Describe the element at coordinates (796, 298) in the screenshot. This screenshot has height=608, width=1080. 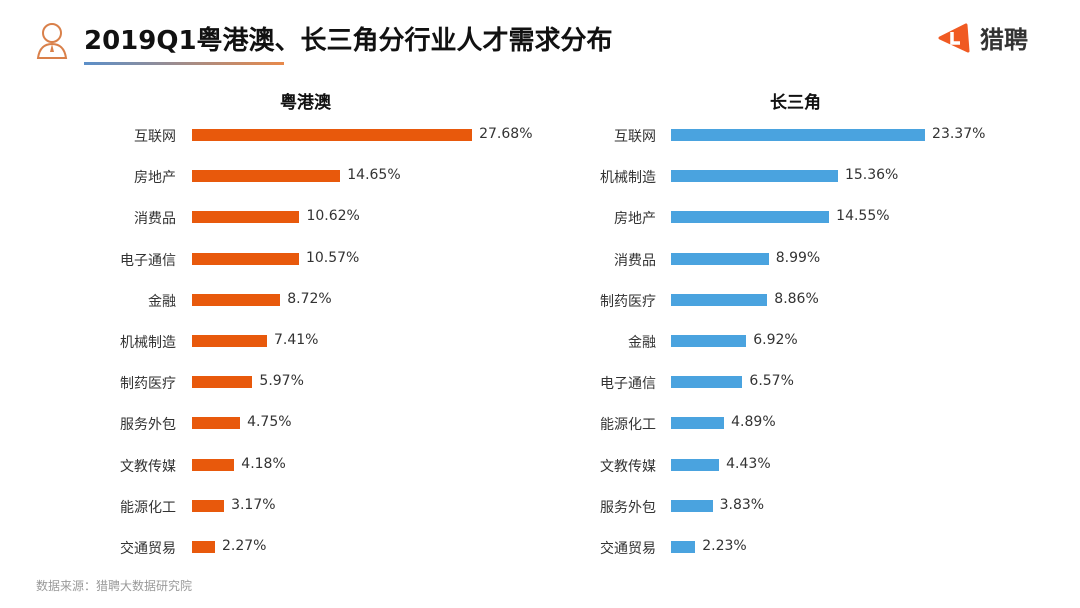
I see `value-label: 8.86%` at that location.